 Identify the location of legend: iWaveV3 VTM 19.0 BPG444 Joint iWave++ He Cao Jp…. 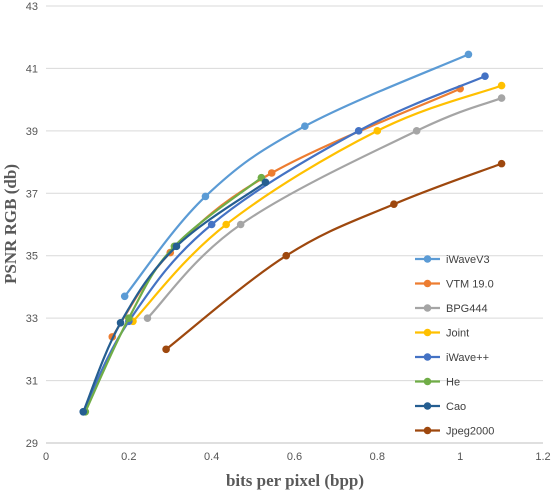
(454, 346).